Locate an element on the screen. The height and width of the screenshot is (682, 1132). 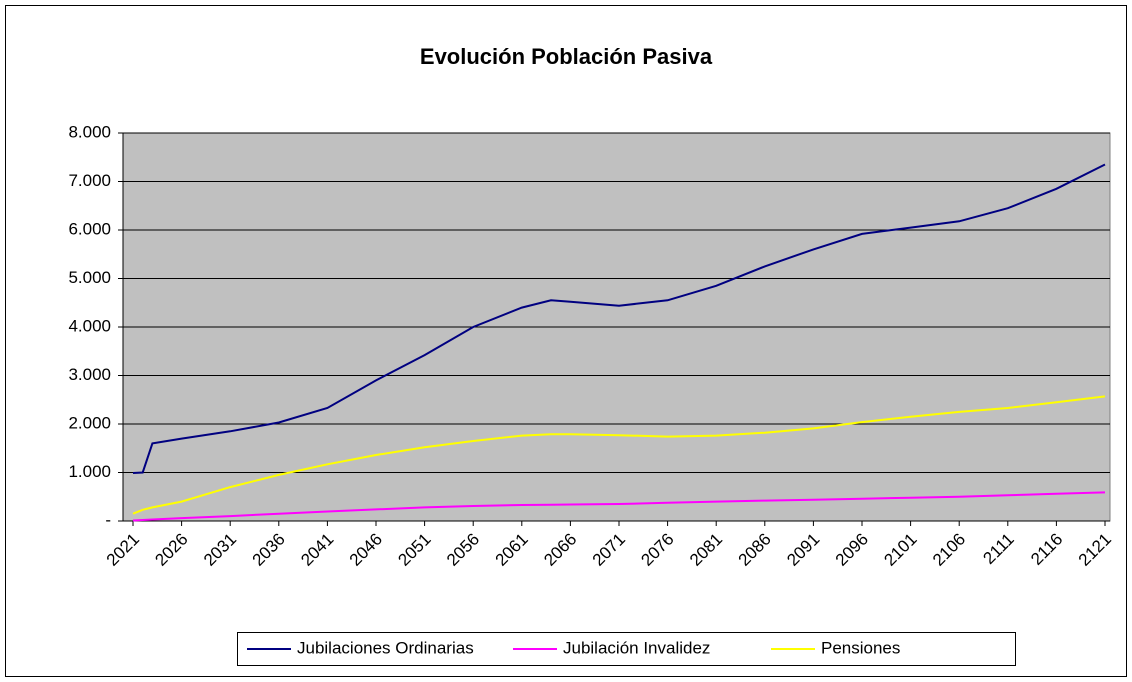
y-tick-label: 4.000 is located at coordinates (89, 325).